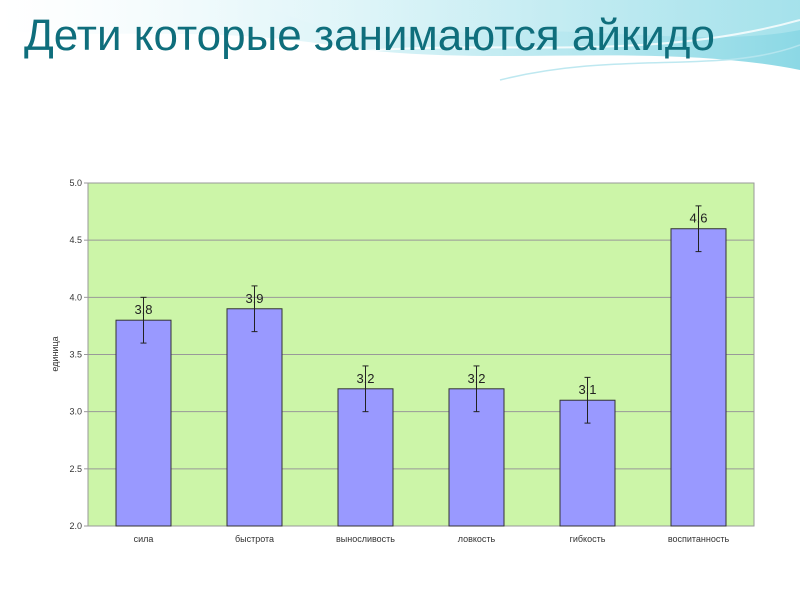 Image resolution: width=800 pixels, height=600 pixels. Describe the element at coordinates (587, 389) in the screenshot. I see `data-label: 3,1` at that location.